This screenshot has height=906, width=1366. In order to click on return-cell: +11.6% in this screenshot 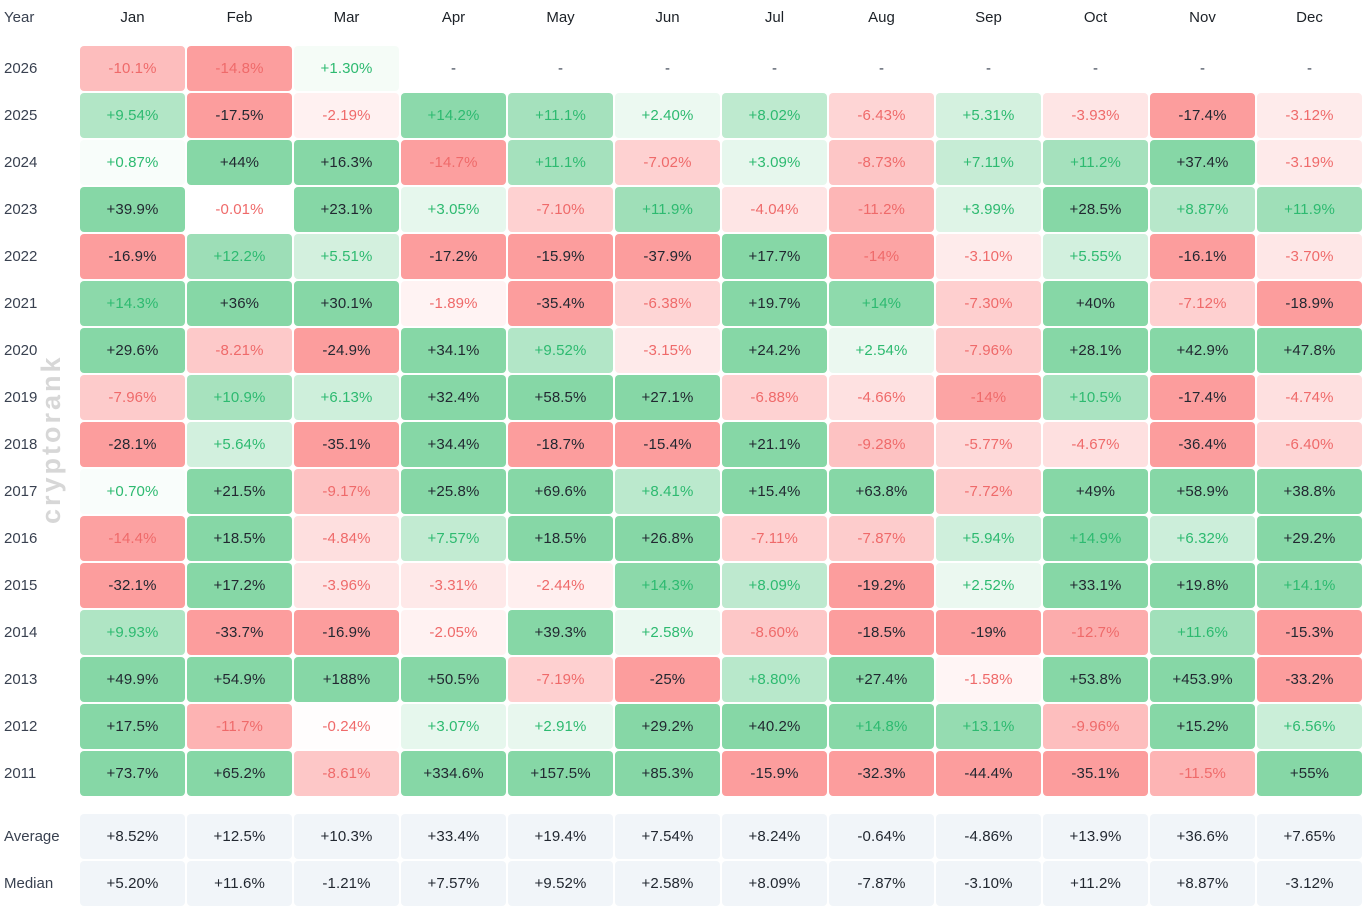, I will do `click(1202, 632)`.